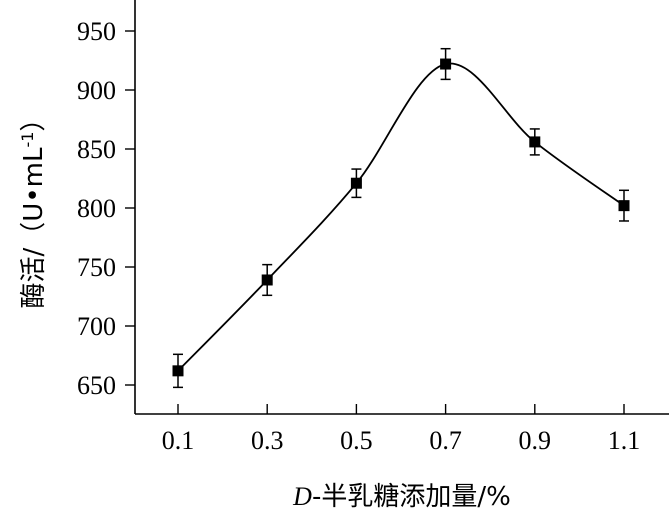 The image size is (669, 518). Describe the element at coordinates (302, 496) in the screenshot. I see `x-axis-title-prefix: D` at that location.